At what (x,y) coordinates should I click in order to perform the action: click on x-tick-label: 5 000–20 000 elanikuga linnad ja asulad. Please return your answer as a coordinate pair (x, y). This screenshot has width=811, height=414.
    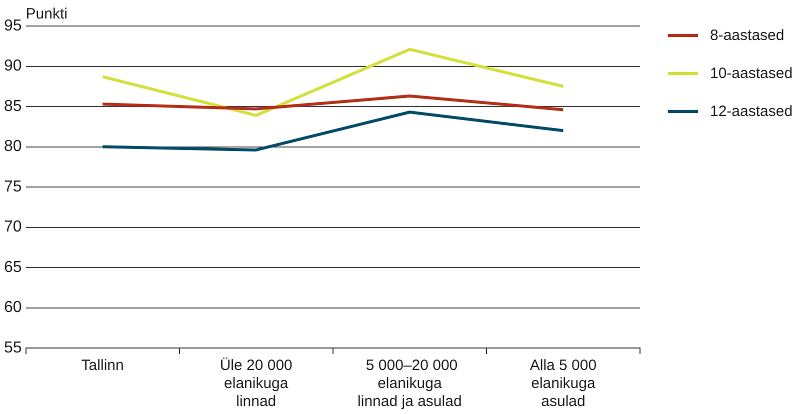
    Looking at the image, I should click on (410, 383).